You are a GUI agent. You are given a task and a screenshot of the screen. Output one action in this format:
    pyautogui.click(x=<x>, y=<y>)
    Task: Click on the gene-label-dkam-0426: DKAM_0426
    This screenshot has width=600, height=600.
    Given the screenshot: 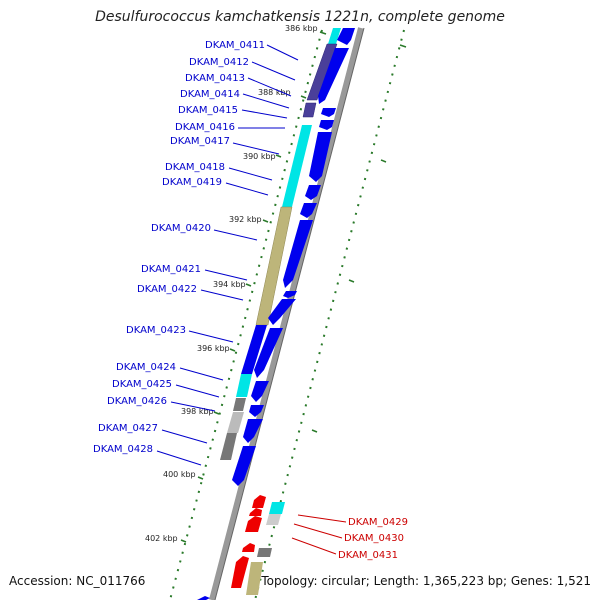 What is the action you would take?
    pyautogui.click(x=137, y=401)
    